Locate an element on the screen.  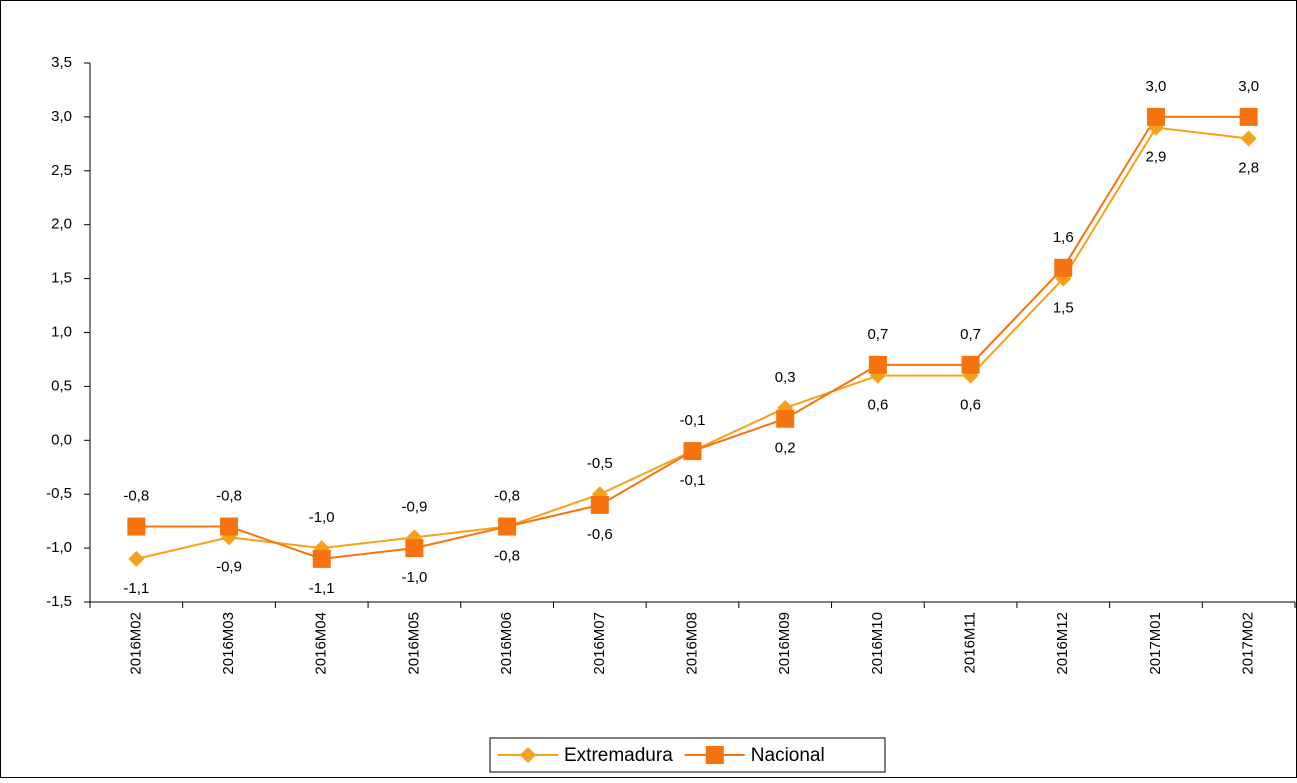
x-tick-label: 2017M02 is located at coordinates (1248, 643).